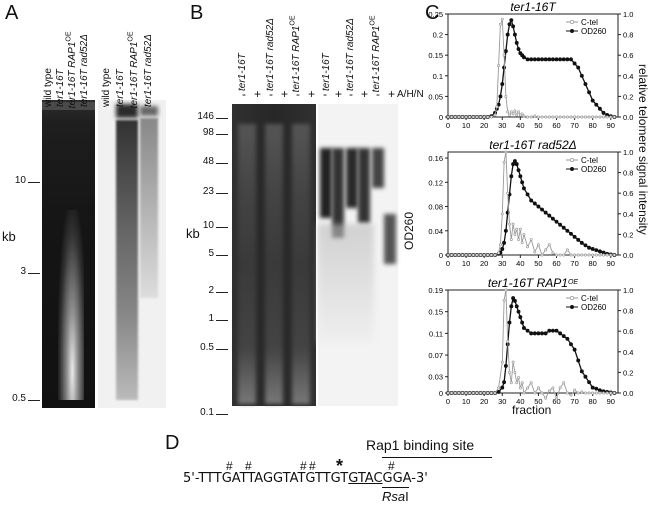  What do you see at coordinates (593, 263) in the screenshot?
I see `x-tick-label: 80` at bounding box center [593, 263].